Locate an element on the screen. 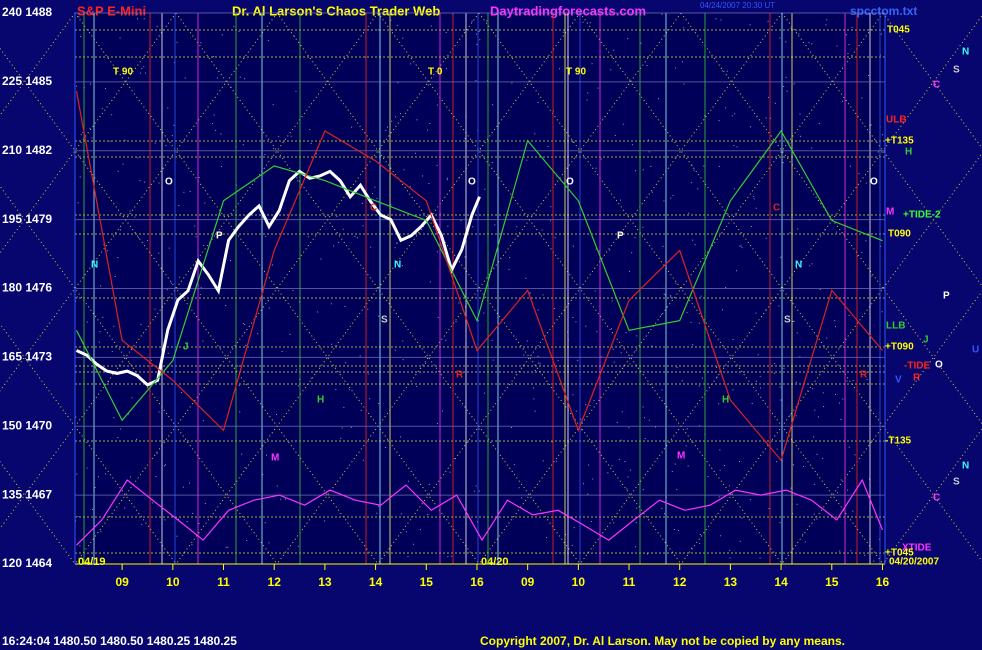 This screenshot has width=982, height=650. annotation: +T090 is located at coordinates (899, 347).